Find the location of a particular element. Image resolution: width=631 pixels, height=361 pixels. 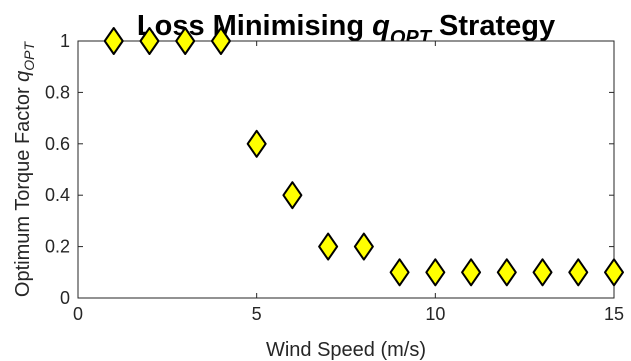

x-tick-label: 0 is located at coordinates (78, 314).